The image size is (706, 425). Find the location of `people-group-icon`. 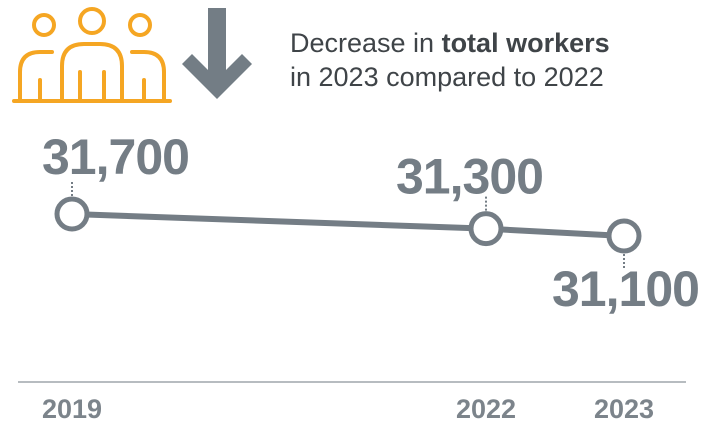

people-group-icon is located at coordinates (92, 55).